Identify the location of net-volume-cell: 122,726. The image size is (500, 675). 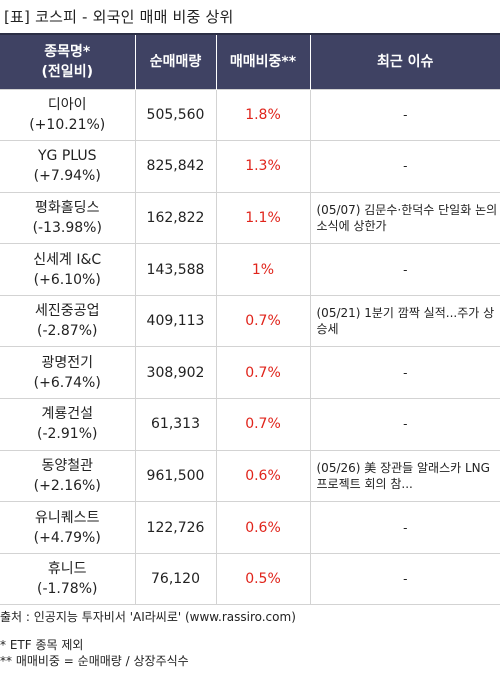
(175, 527).